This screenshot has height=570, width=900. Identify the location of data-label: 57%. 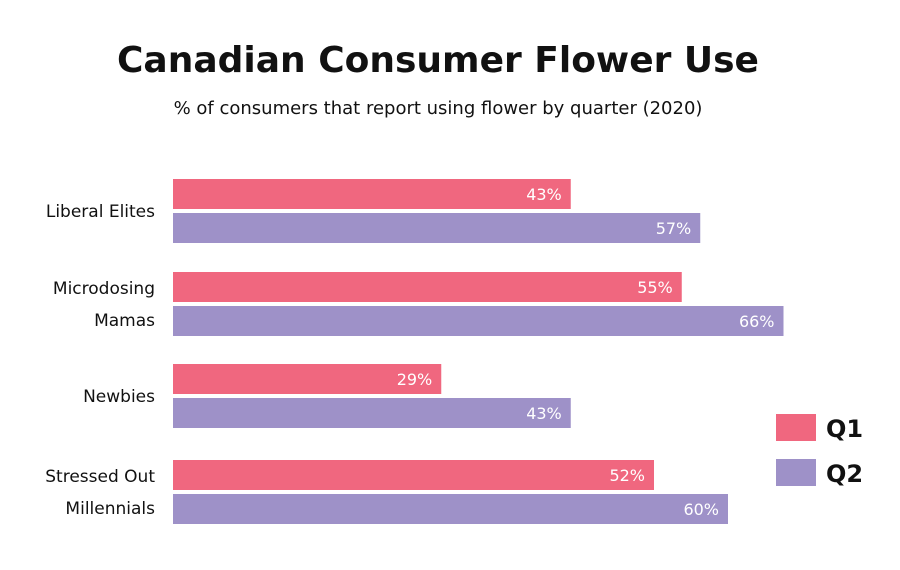
(674, 228).